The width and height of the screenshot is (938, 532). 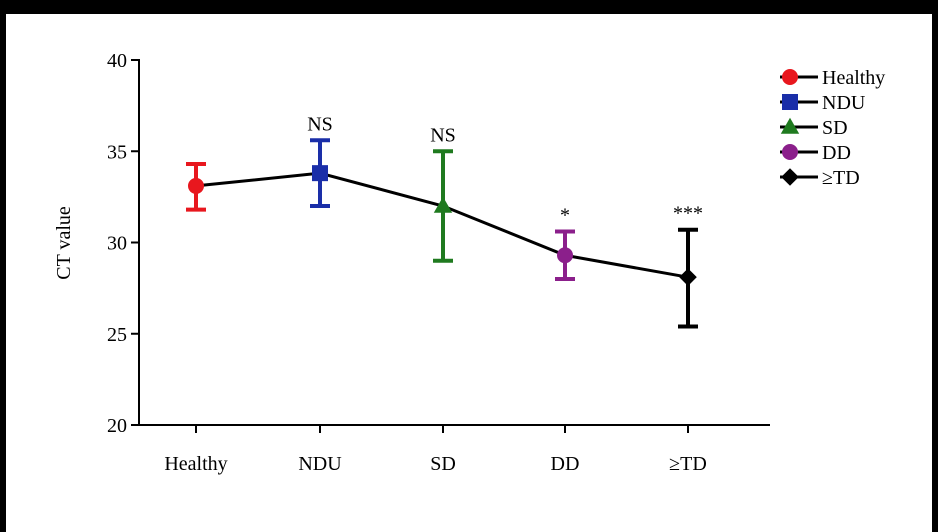 I want to click on y-tick-label: 40, so click(x=117, y=61).